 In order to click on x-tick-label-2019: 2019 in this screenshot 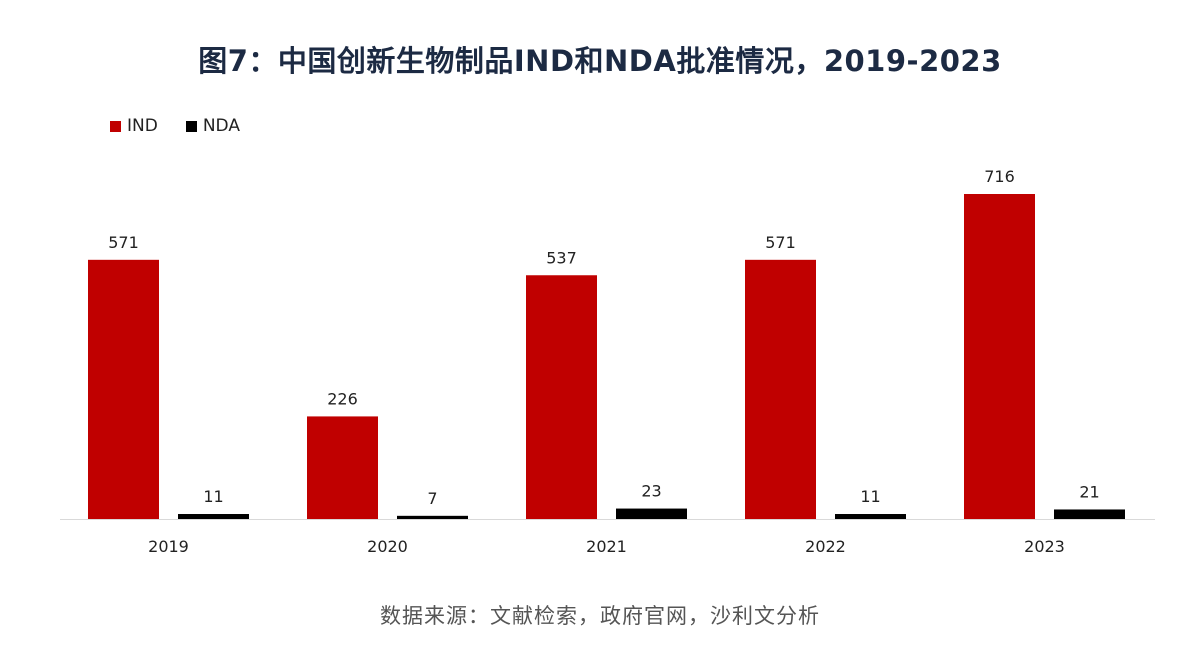, I will do `click(168, 546)`.